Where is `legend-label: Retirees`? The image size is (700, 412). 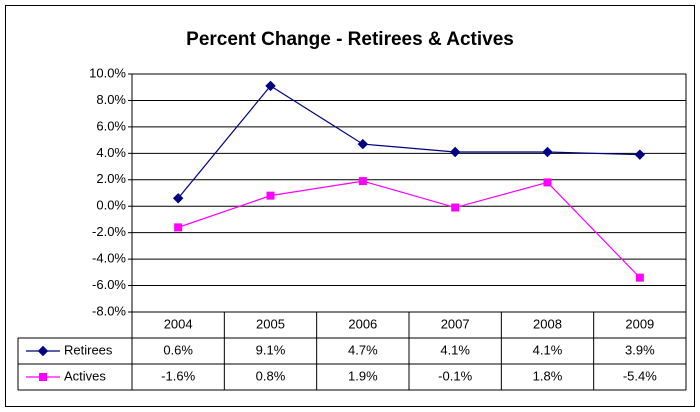
legend-label: Retirees is located at coordinates (88, 349).